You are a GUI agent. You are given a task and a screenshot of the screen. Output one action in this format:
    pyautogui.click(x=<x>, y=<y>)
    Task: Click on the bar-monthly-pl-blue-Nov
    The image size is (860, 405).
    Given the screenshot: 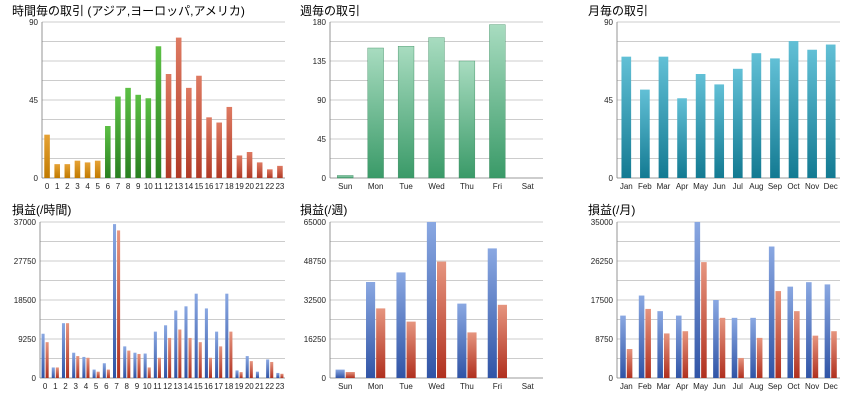 What is the action you would take?
    pyautogui.click(x=809, y=330)
    